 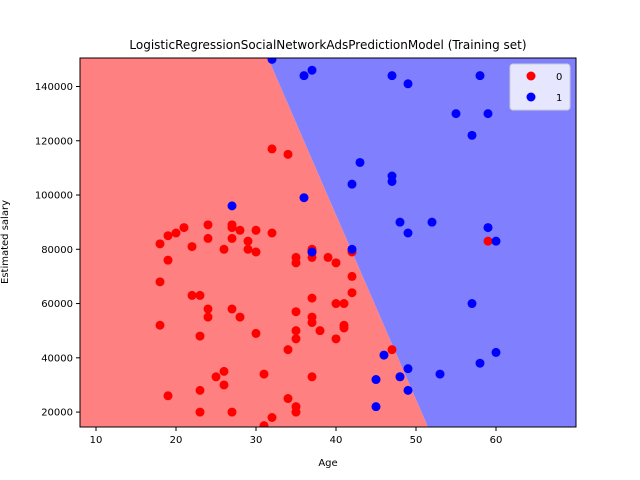 I want to click on x-axis: 10 20 30 40 50 60, so click(x=296, y=436).